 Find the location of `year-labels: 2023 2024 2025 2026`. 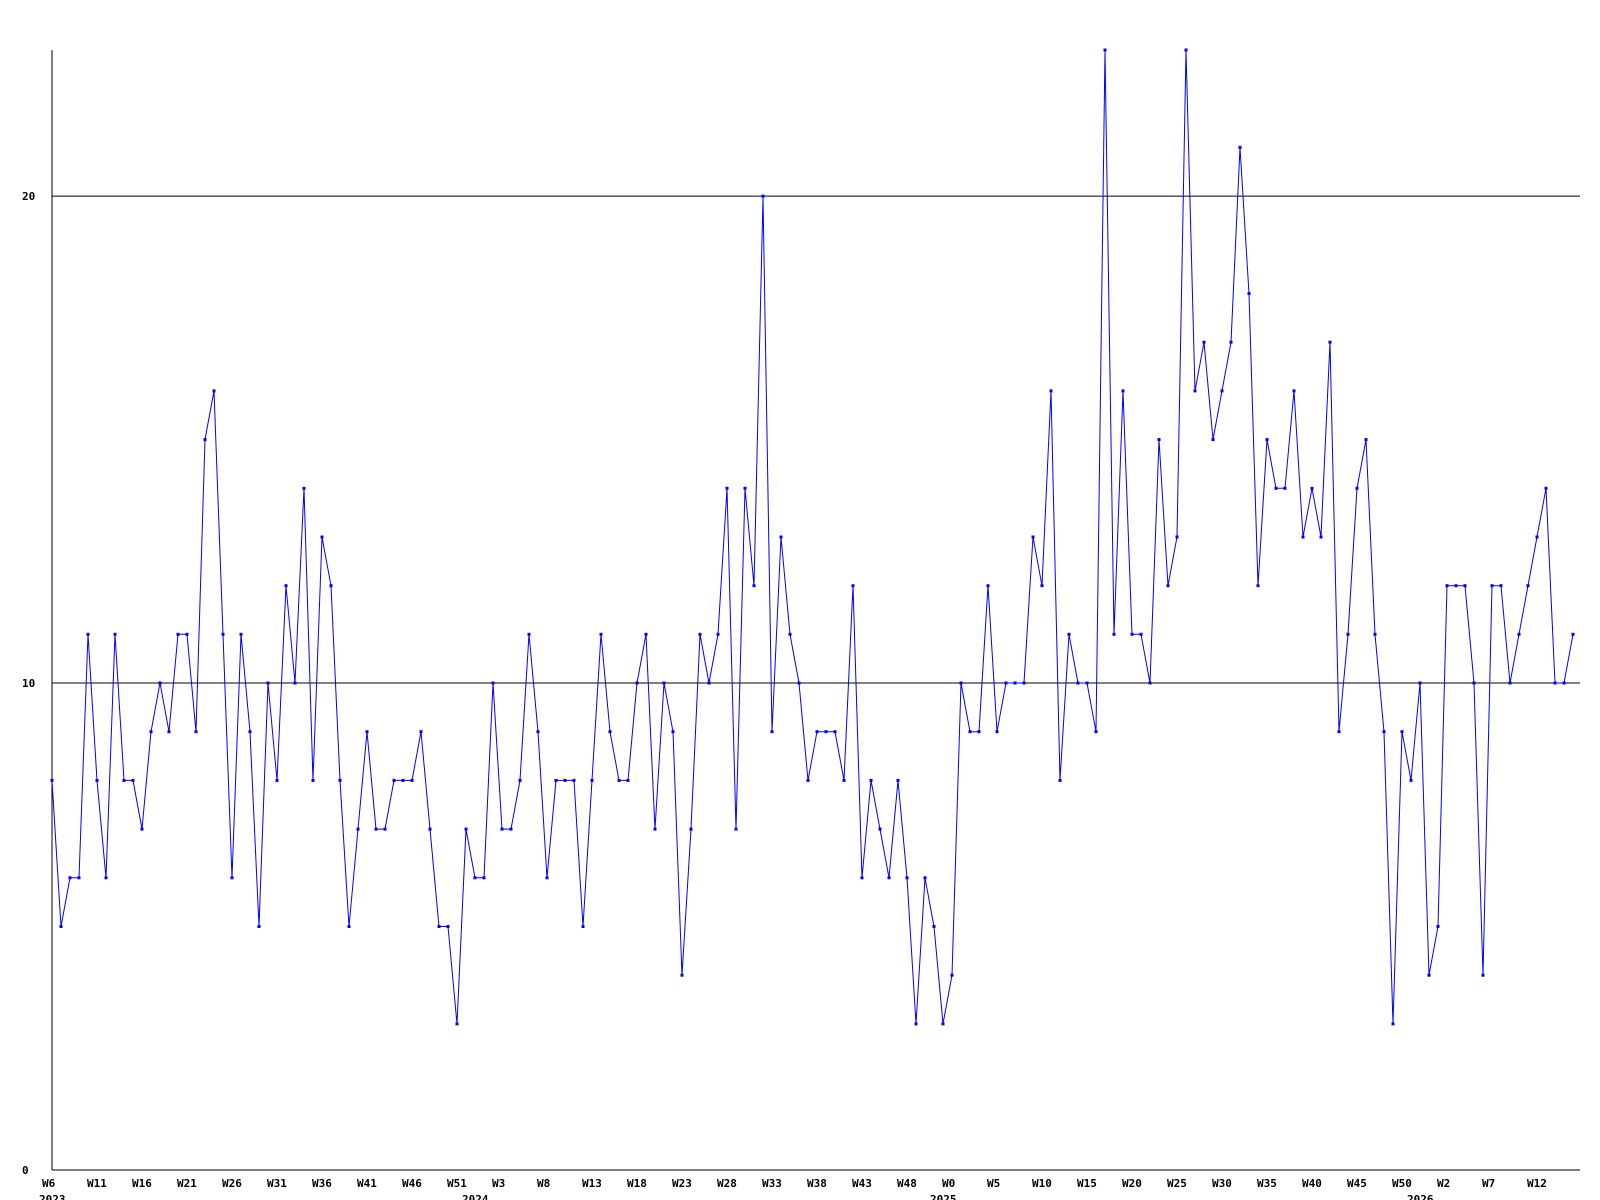

year-labels: 2023 2024 2025 2026 is located at coordinates (736, 1196).